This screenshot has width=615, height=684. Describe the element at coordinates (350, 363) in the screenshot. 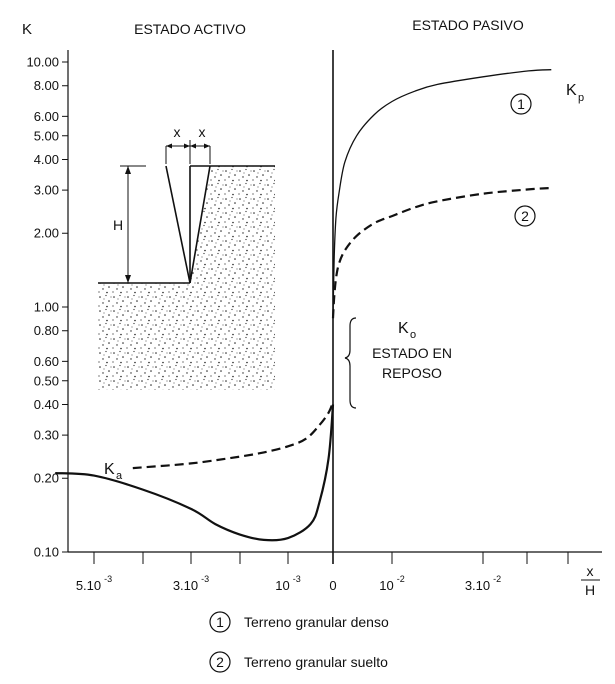

I see `rest-brace` at that location.